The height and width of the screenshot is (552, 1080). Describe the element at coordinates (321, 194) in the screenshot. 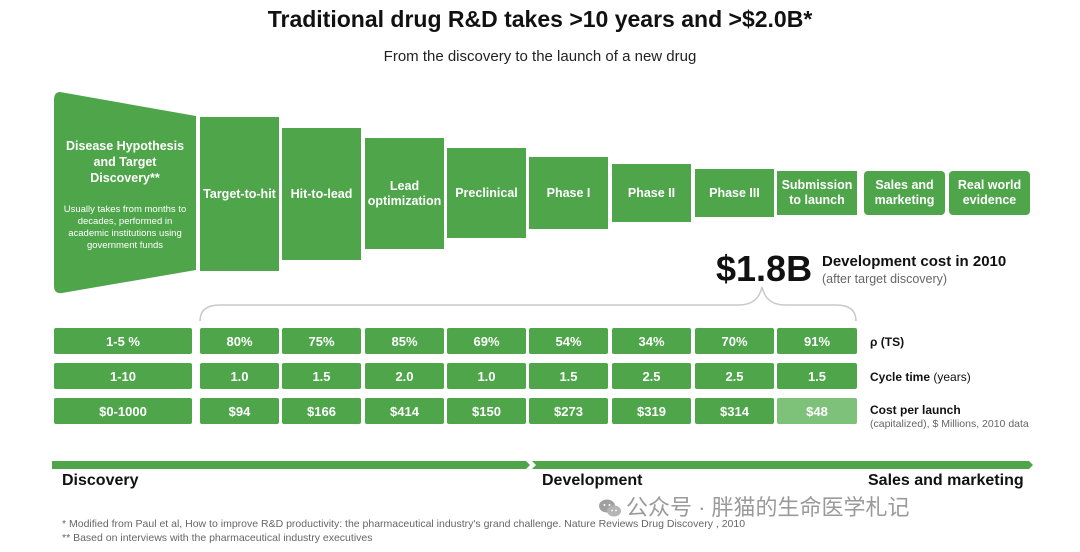

I see `stage-hit-to-lead: Hit-to-lead` at that location.